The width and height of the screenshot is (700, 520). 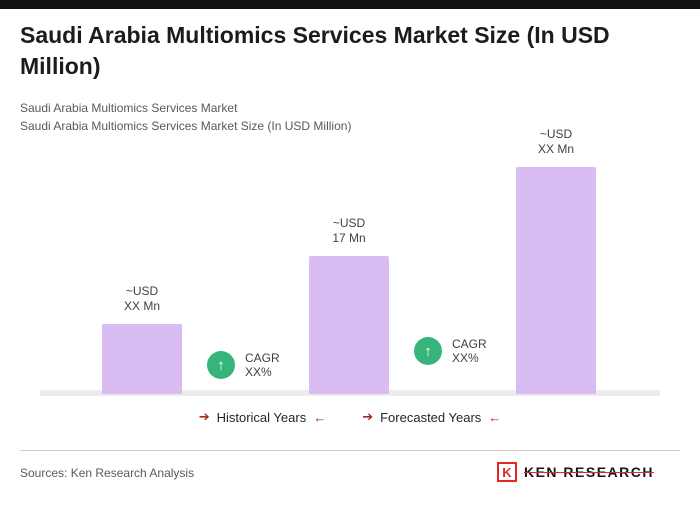 What do you see at coordinates (243, 365) in the screenshot?
I see `cagr-annotation-1: ↑ CAGR XX%` at bounding box center [243, 365].